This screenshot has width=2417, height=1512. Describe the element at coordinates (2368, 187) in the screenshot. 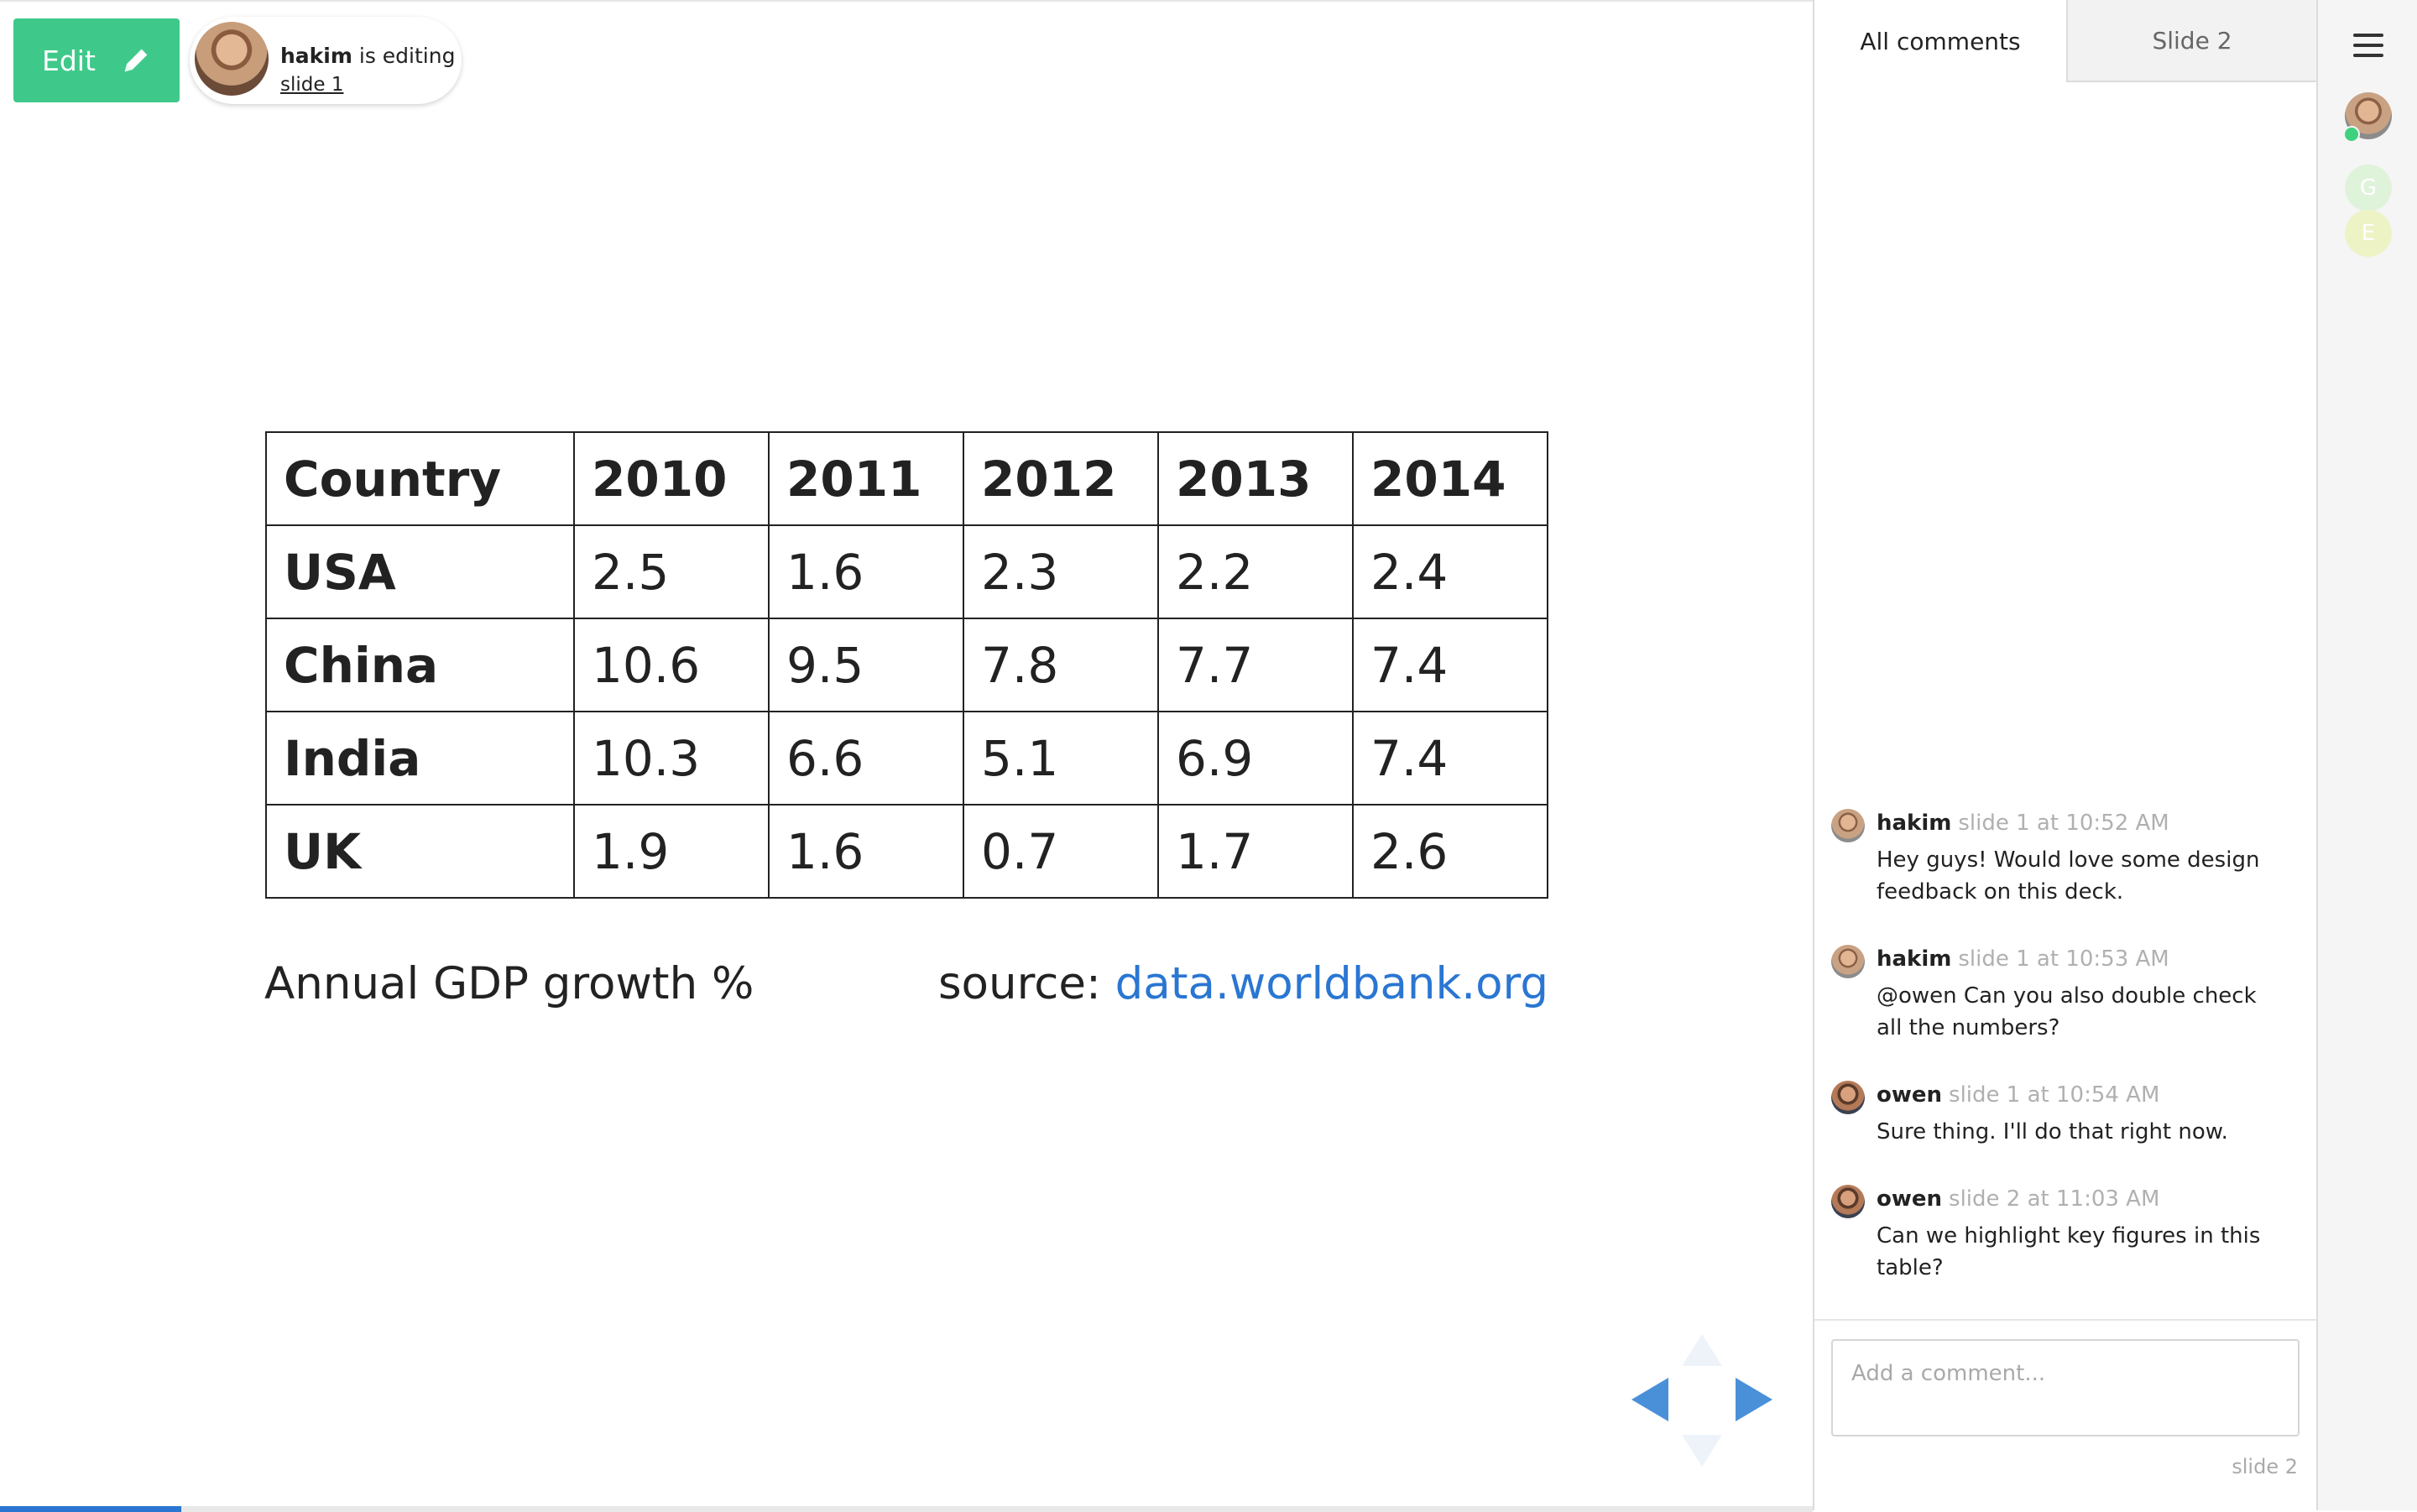

I see `collaborator-avatar: G` at that location.